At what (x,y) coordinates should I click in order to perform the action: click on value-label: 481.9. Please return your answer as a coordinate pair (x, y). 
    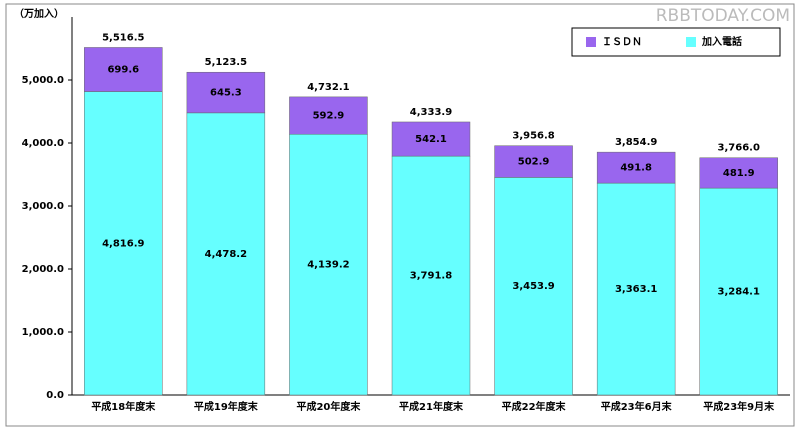
    Looking at the image, I should click on (739, 173).